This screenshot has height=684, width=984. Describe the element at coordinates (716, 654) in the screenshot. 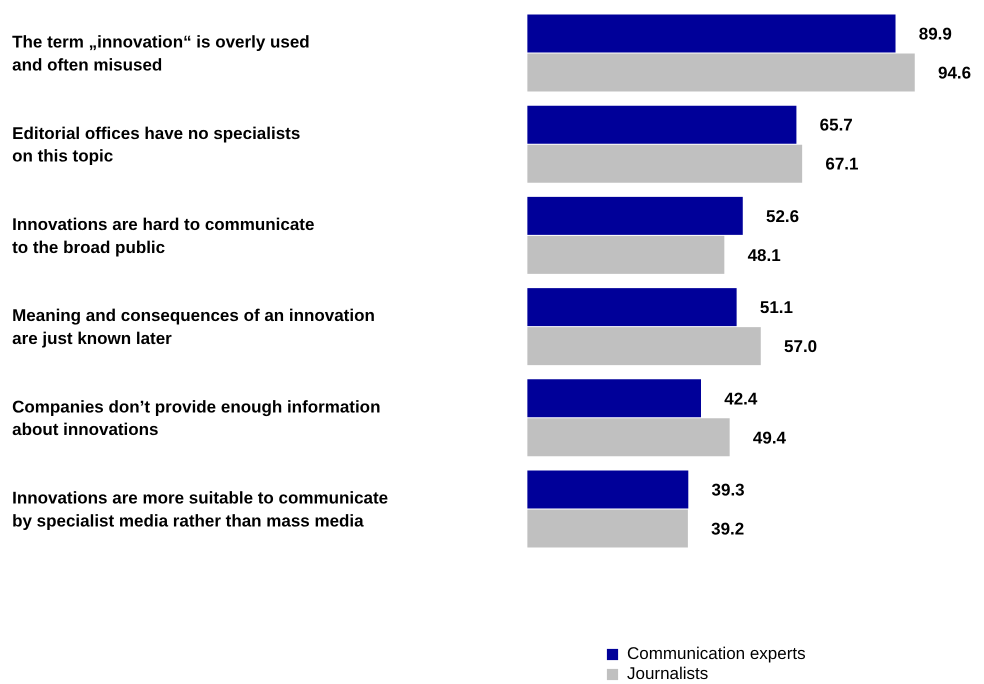

I see `legend-label: Communication experts` at that location.